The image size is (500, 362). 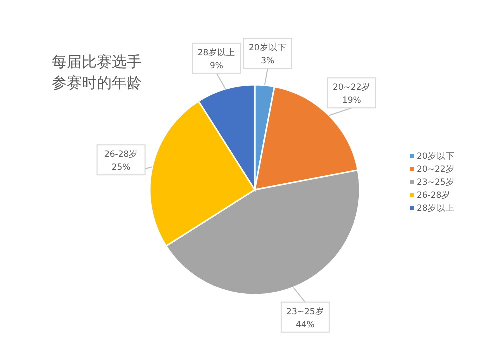 What do you see at coordinates (434, 195) in the screenshot?
I see `legend-label: 26-28岁` at bounding box center [434, 195].